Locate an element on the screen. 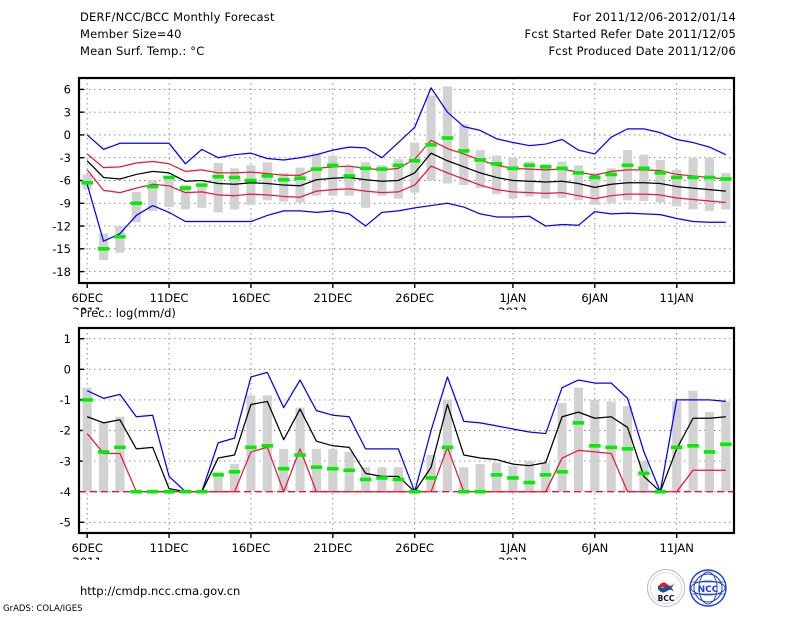 The image size is (800, 618). member-size-label: Member Size=40 is located at coordinates (131, 34).